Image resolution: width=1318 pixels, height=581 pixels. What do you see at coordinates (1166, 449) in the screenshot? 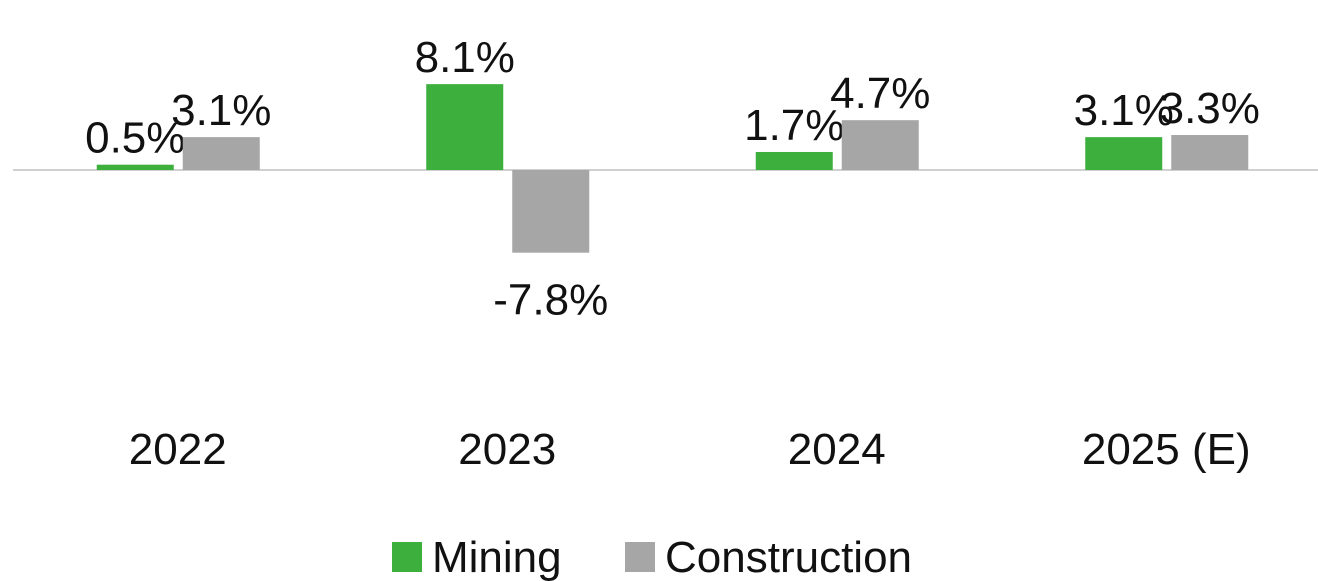
I see `x-tick-label: 2025 (E)` at bounding box center [1166, 449].